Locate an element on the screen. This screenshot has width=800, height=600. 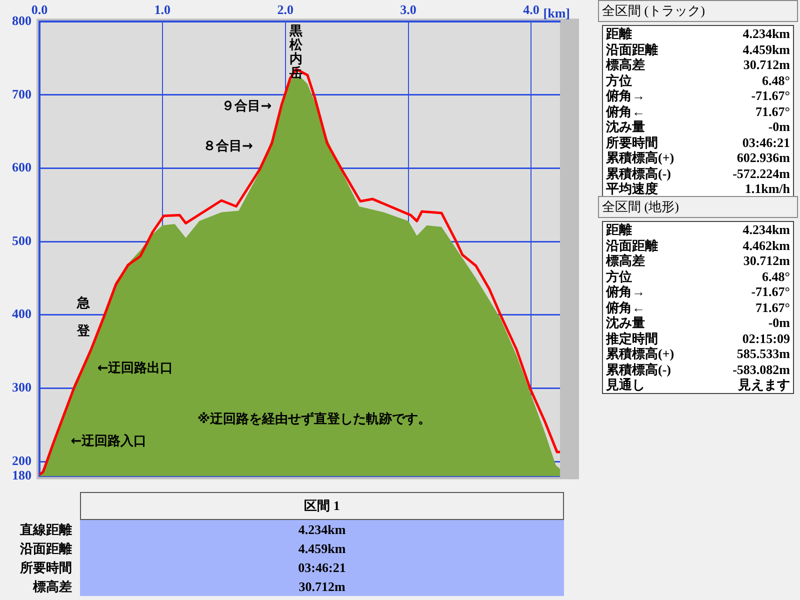
text: 平均速度 is located at coordinates (632, 189).